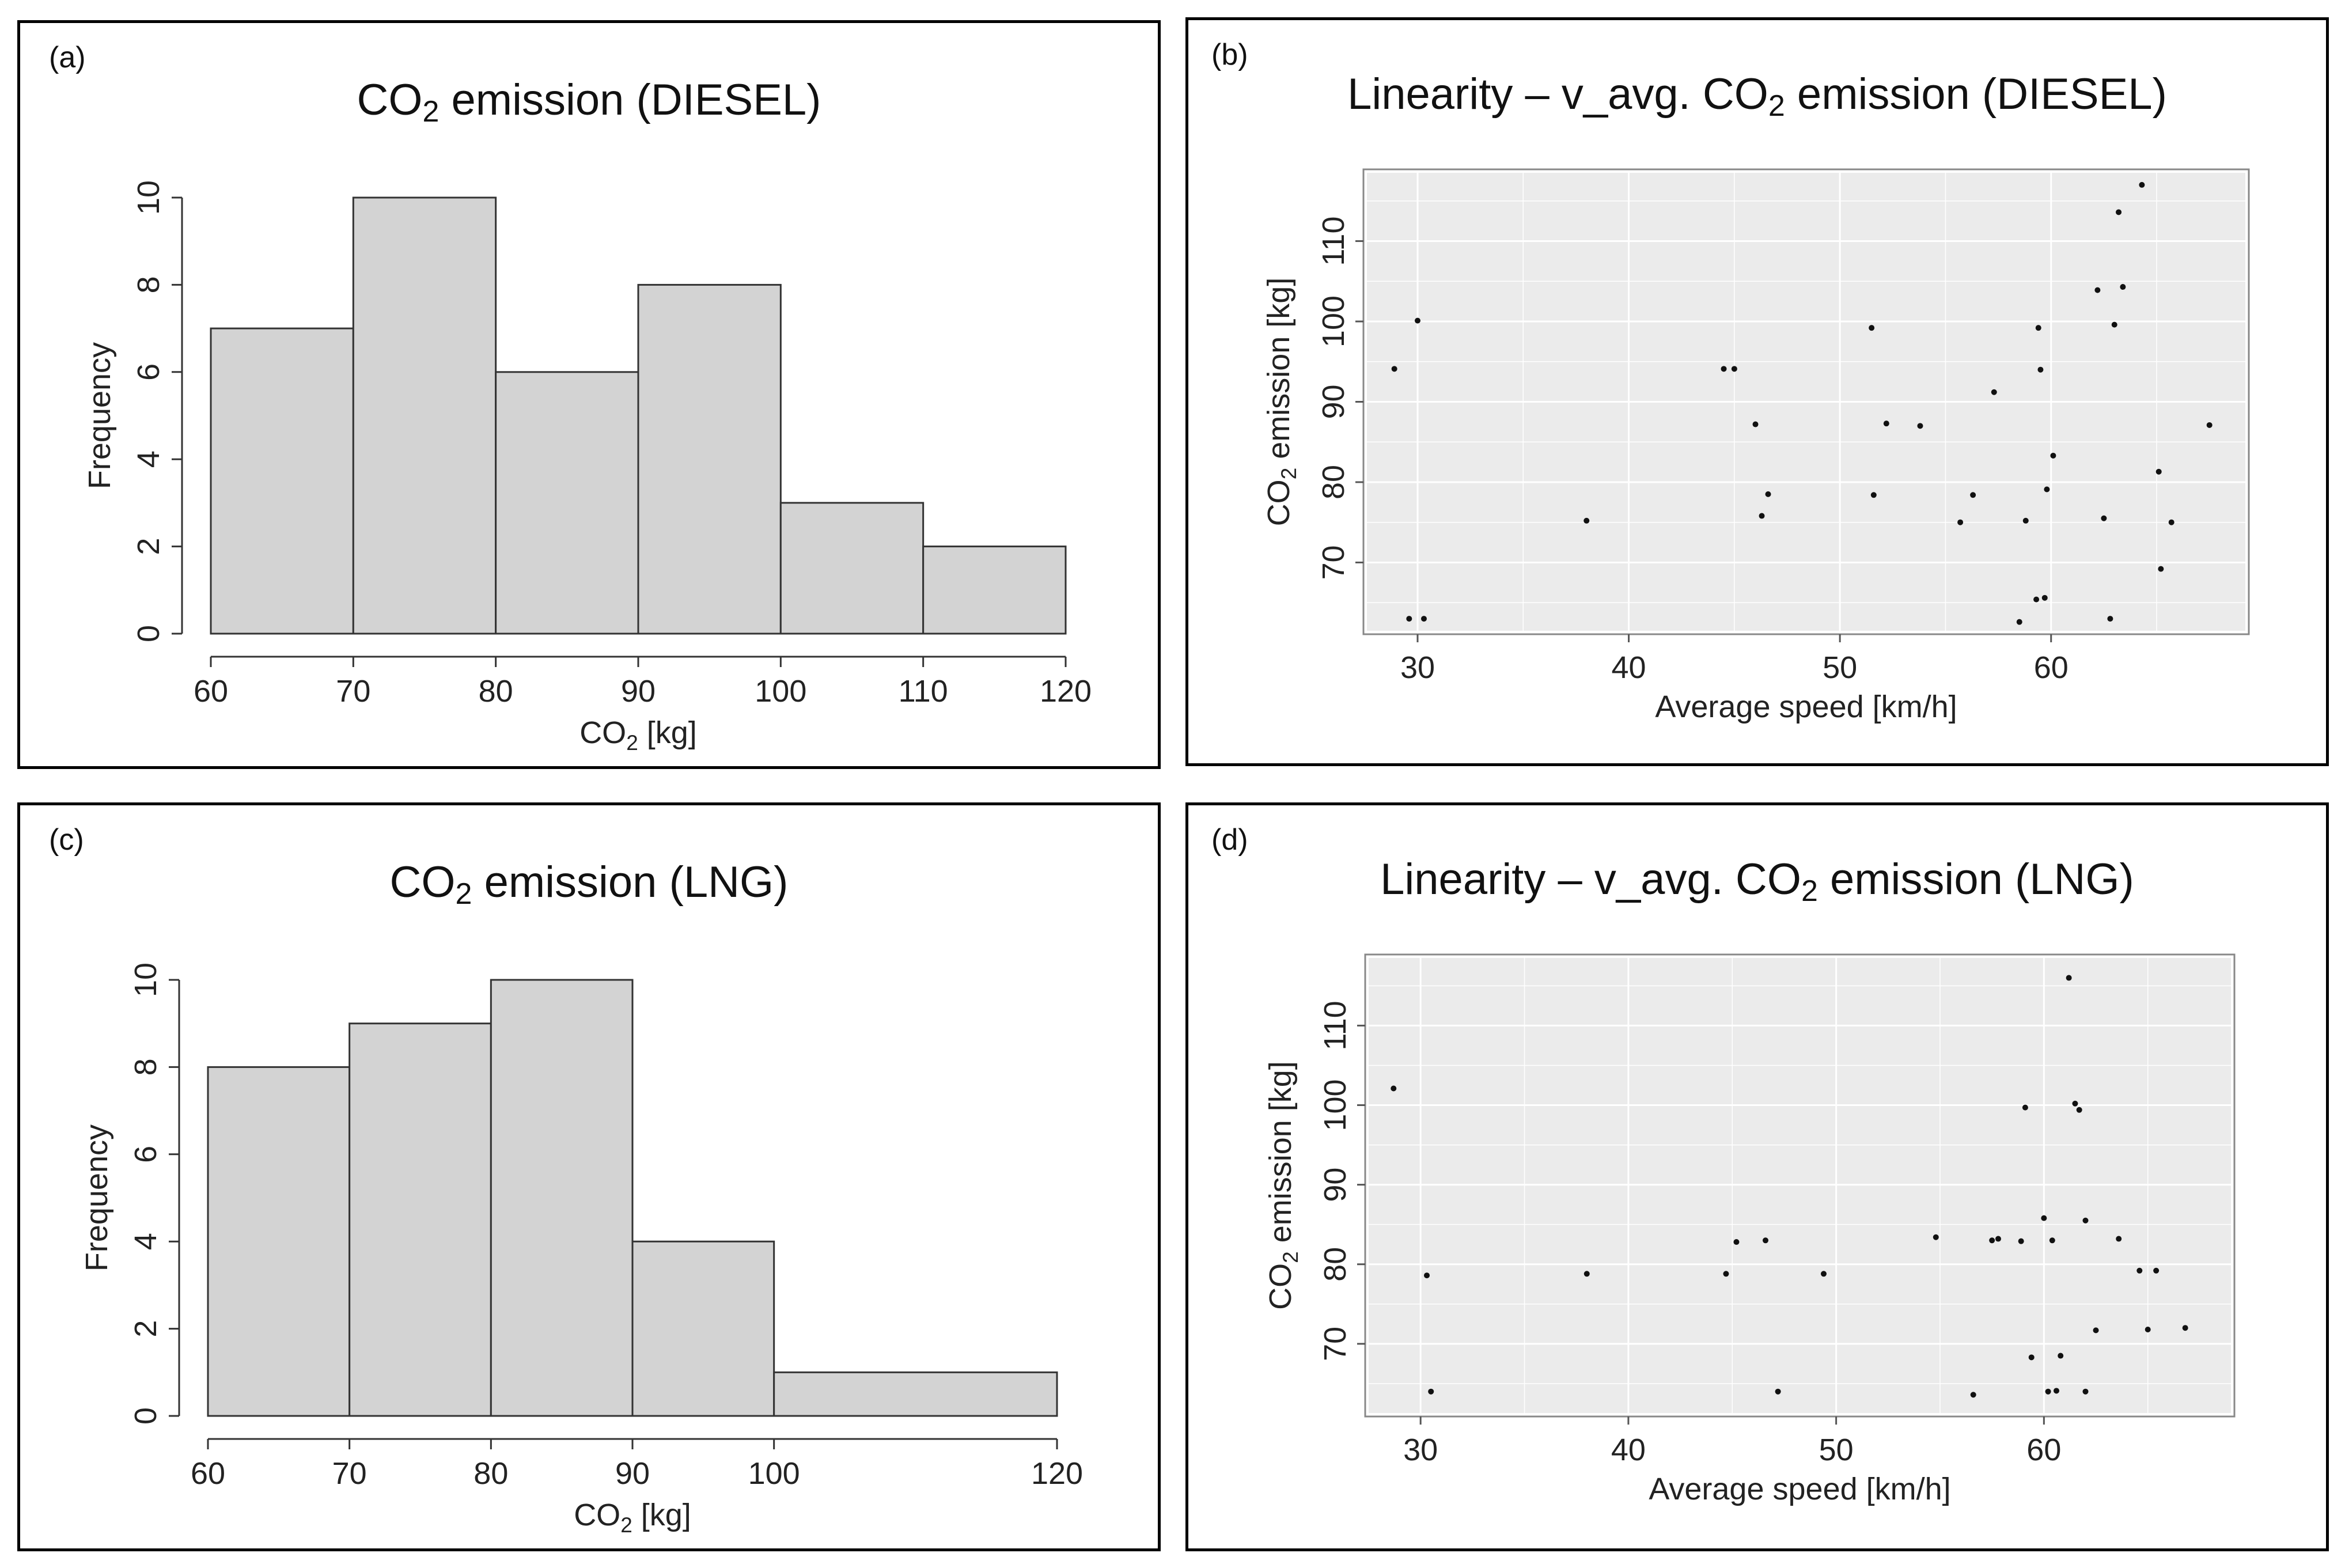  What do you see at coordinates (1282, 1185) in the screenshot?
I see `y-axis-label: CO2 emission [kg]` at bounding box center [1282, 1185].